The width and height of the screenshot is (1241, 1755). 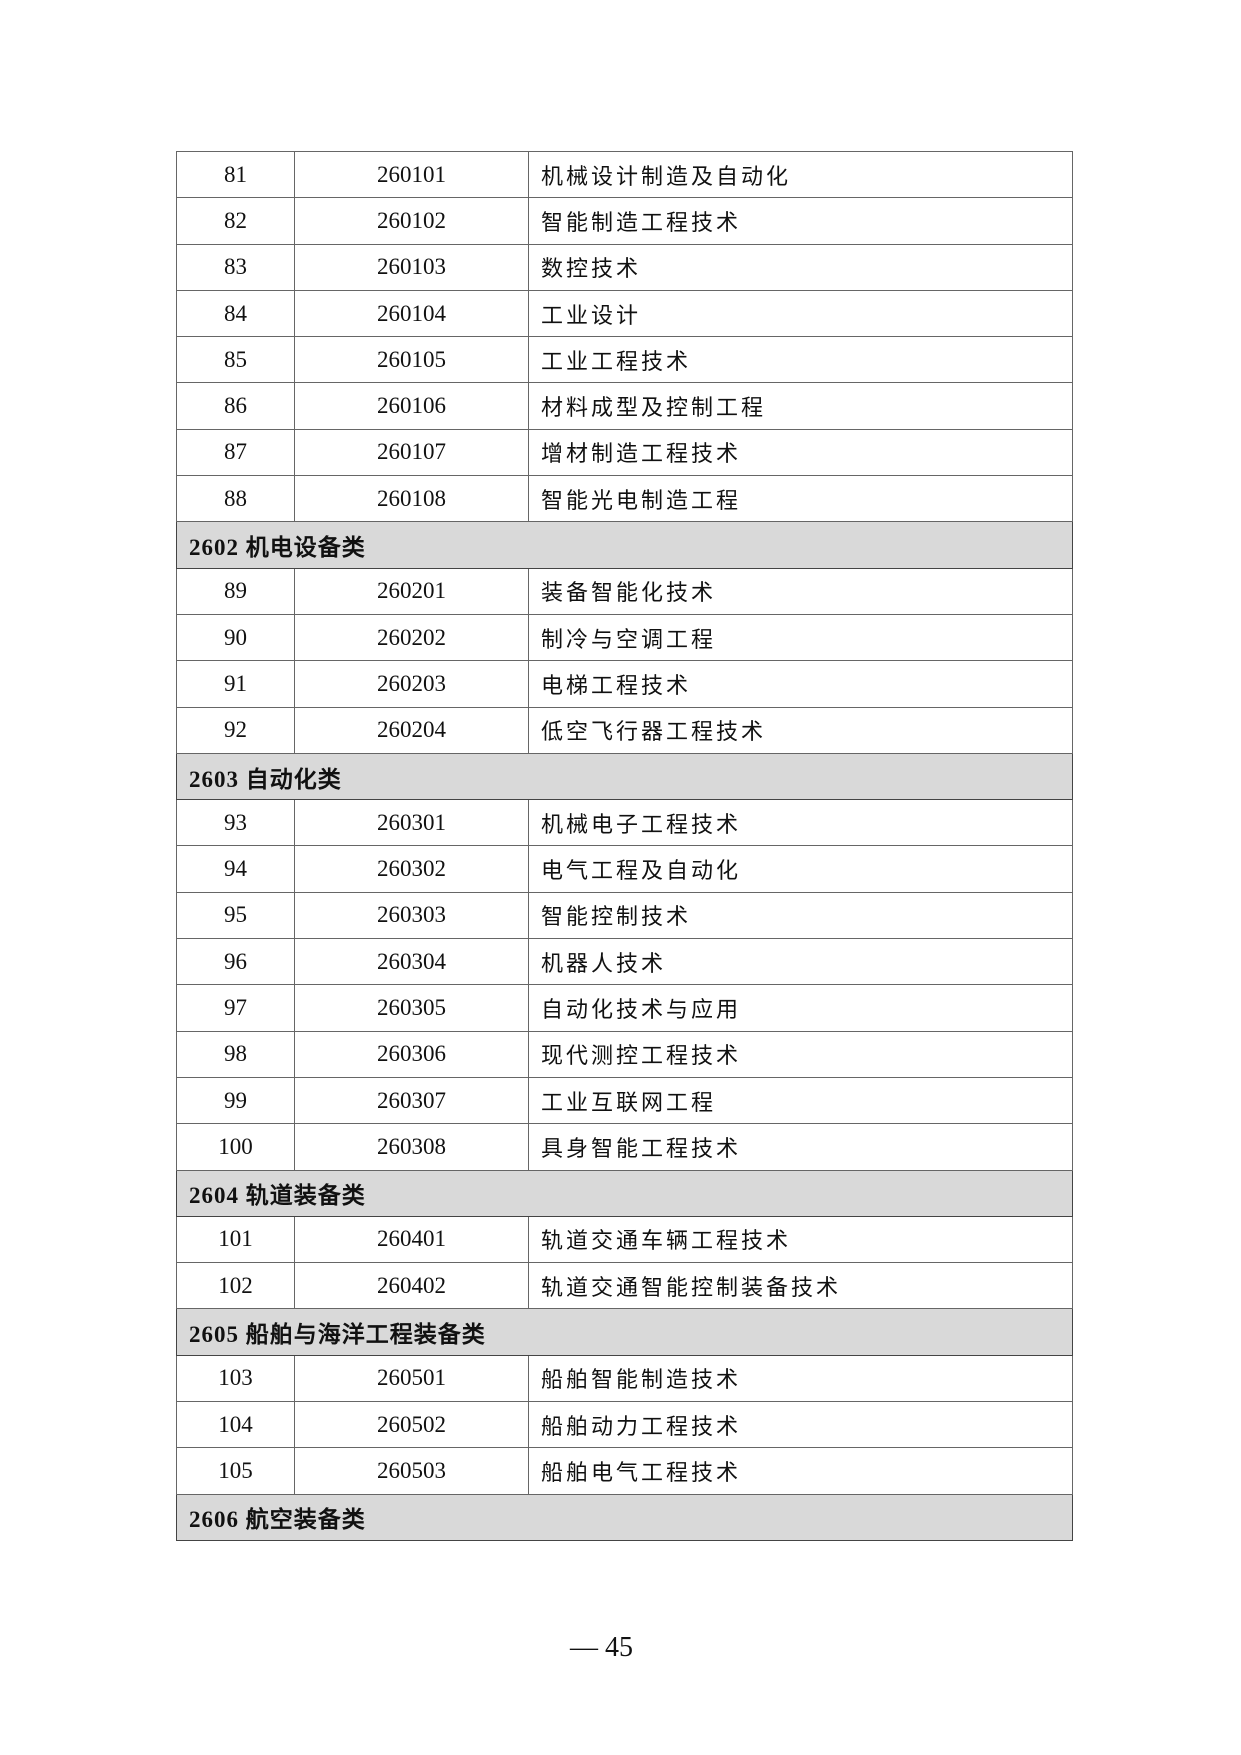 I want to click on program-name: 现代测控工程技术, so click(x=800, y=1054).